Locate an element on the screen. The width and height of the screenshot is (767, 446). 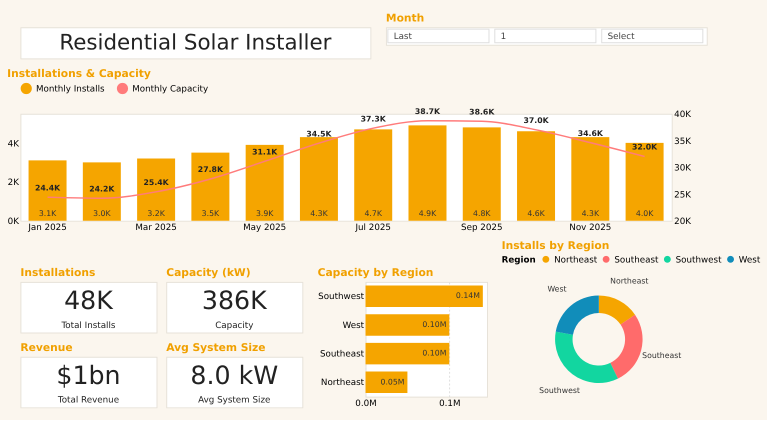
legend-label: Southeast is located at coordinates (637, 260).